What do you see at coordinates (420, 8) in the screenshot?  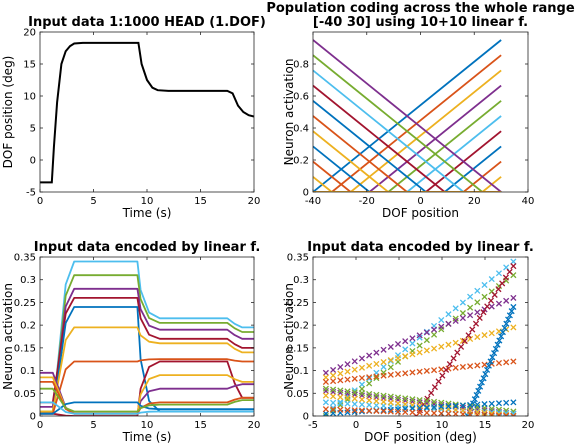 I see `chart-title: Population coding across the whole range` at bounding box center [420, 8].